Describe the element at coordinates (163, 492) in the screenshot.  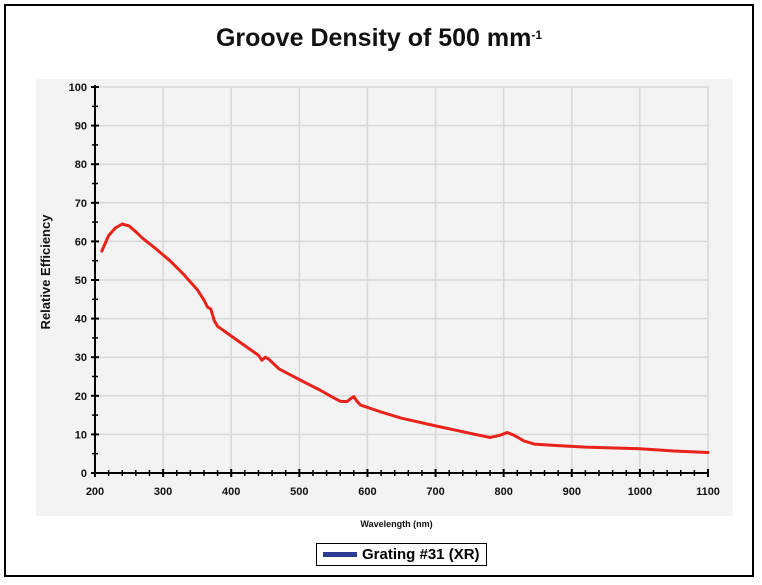
I see `x-tick-label: 300` at that location.